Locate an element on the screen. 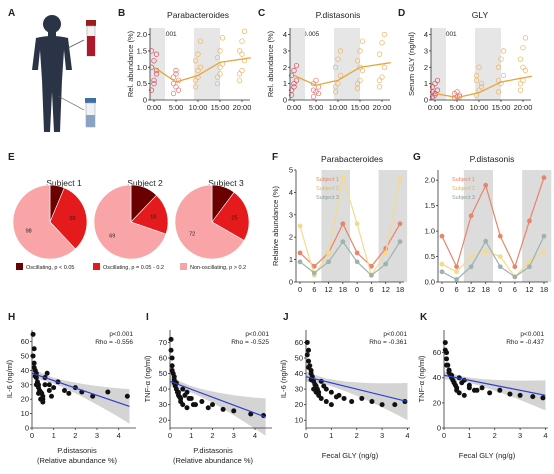 This screenshot has width=554, height=474. panel-k-ytick-label: 60 is located at coordinates (437, 352).